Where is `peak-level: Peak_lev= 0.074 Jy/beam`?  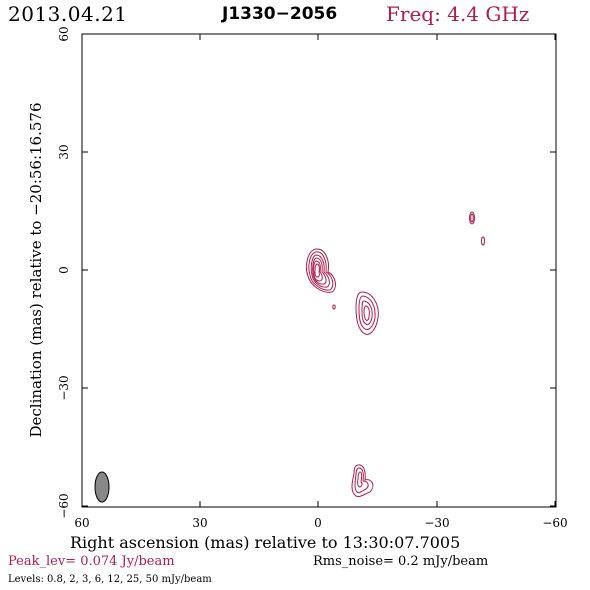 peak-level: Peak_lev= 0.074 Jy/beam is located at coordinates (91, 561).